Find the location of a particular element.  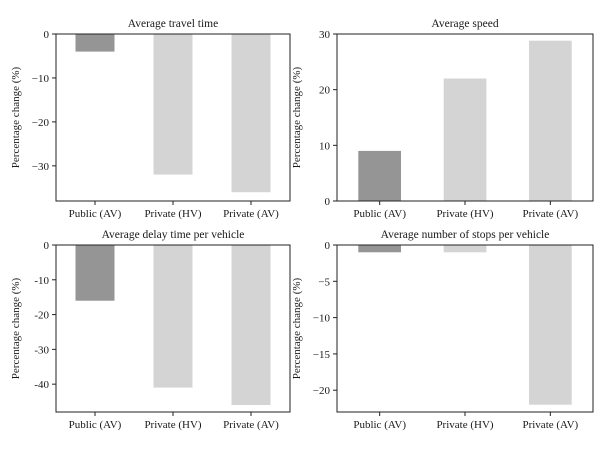

y-tick-label: −15 is located at coordinates (322, 355).